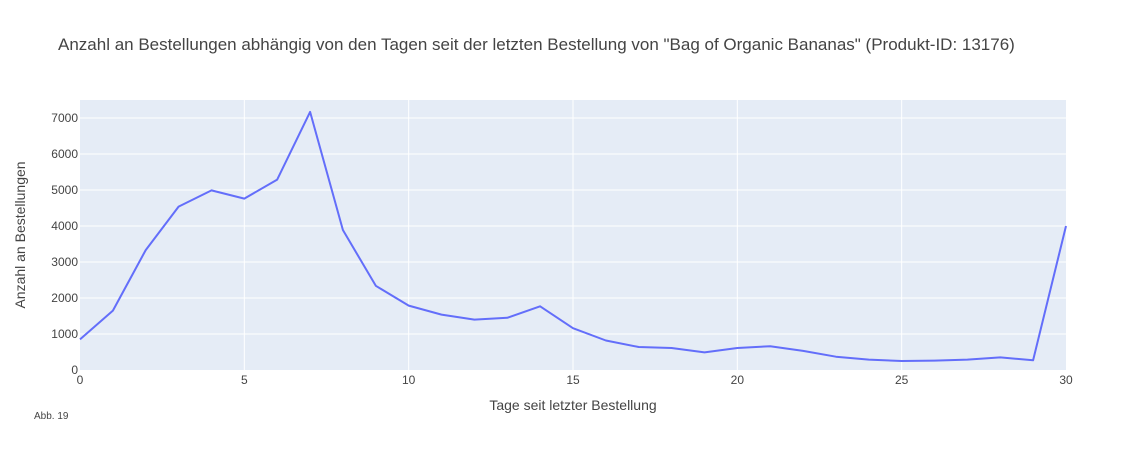 The height and width of the screenshot is (450, 1146). I want to click on y-tick-label: 2000, so click(64, 298).